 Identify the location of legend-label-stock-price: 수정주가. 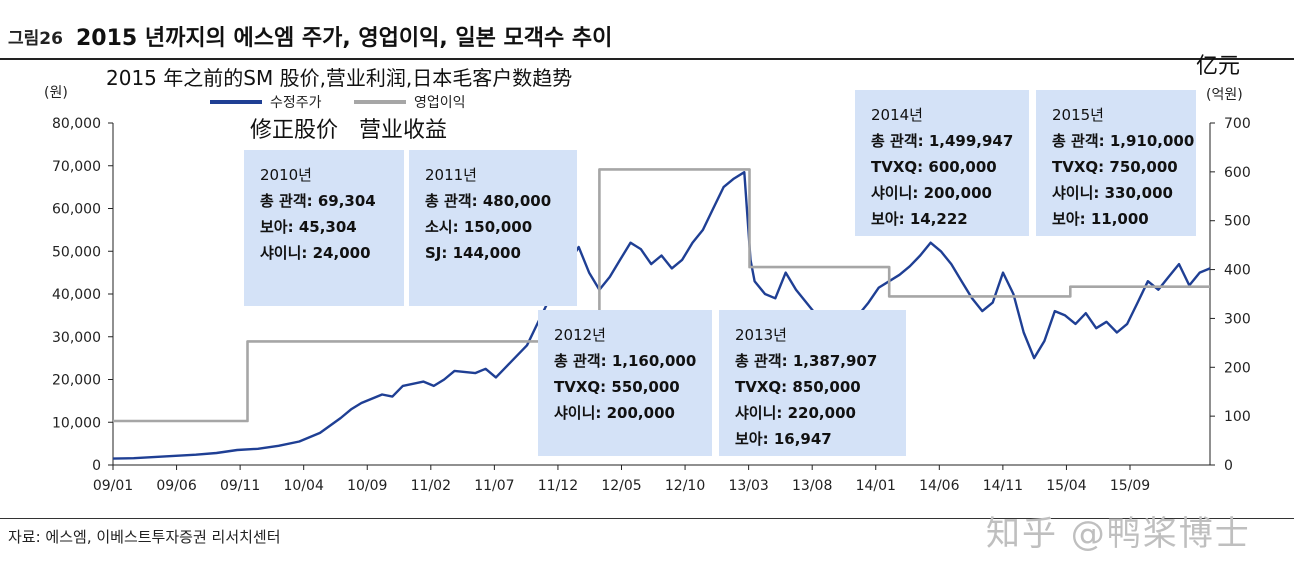
(296, 103).